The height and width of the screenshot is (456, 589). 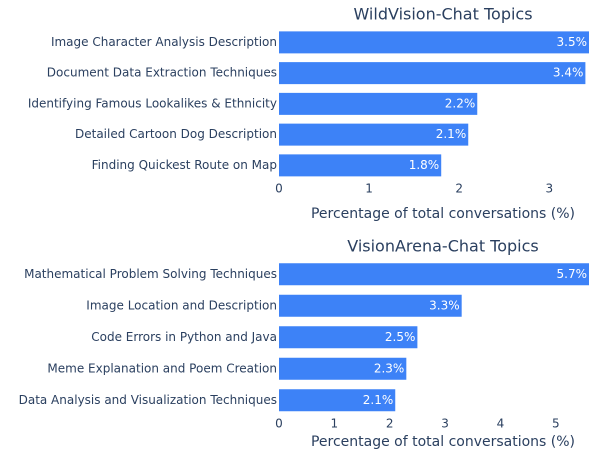 What do you see at coordinates (164, 42) in the screenshot?
I see `y-tick-label: Image Character Analysis Description` at bounding box center [164, 42].